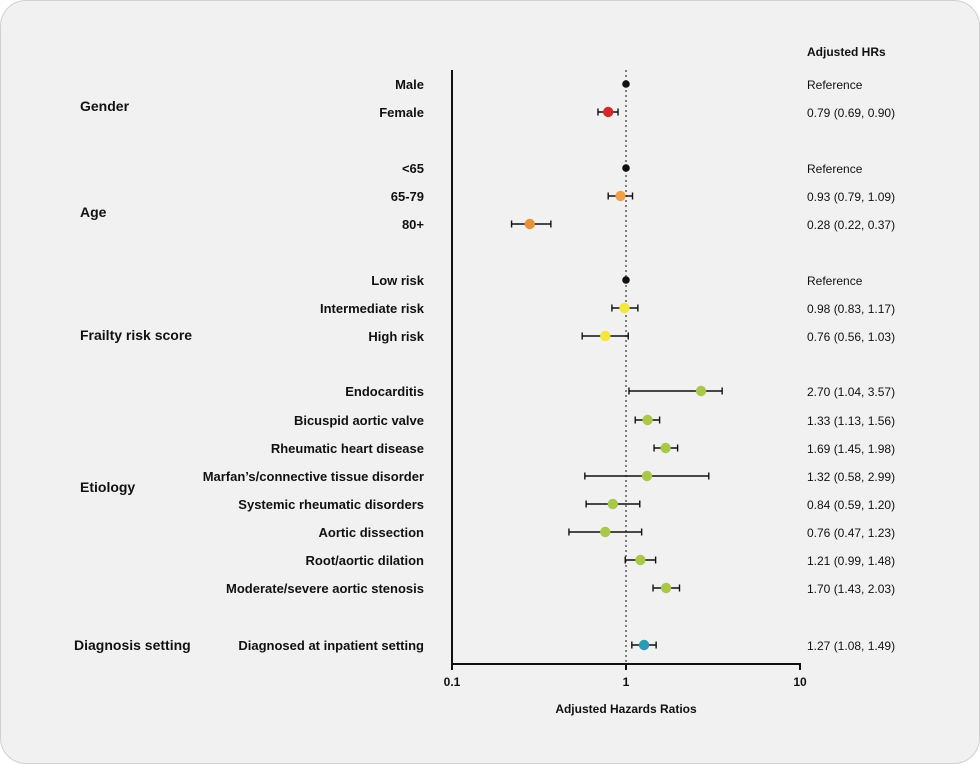 The width and height of the screenshot is (980, 764). What do you see at coordinates (616, 280) in the screenshot?
I see `forest-row: Low risk Reference` at bounding box center [616, 280].